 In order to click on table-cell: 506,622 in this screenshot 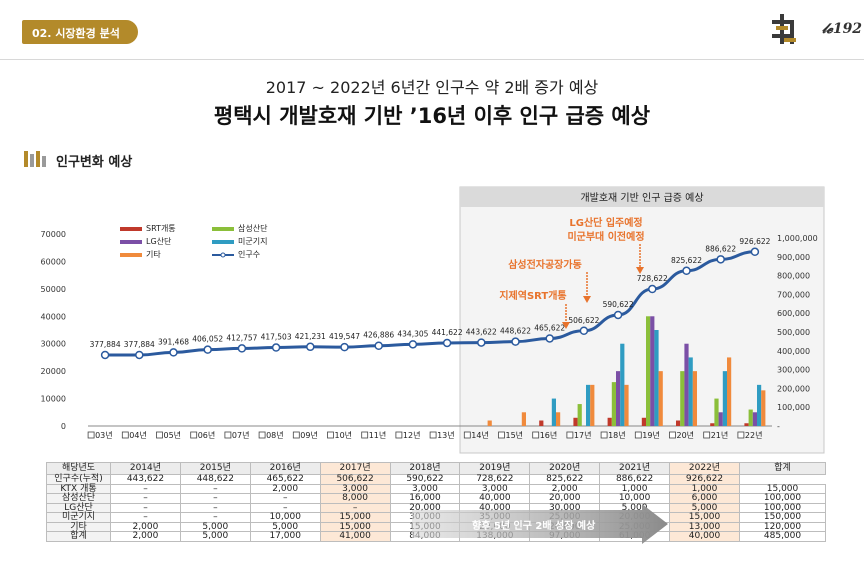, I will do `click(355, 479)`.